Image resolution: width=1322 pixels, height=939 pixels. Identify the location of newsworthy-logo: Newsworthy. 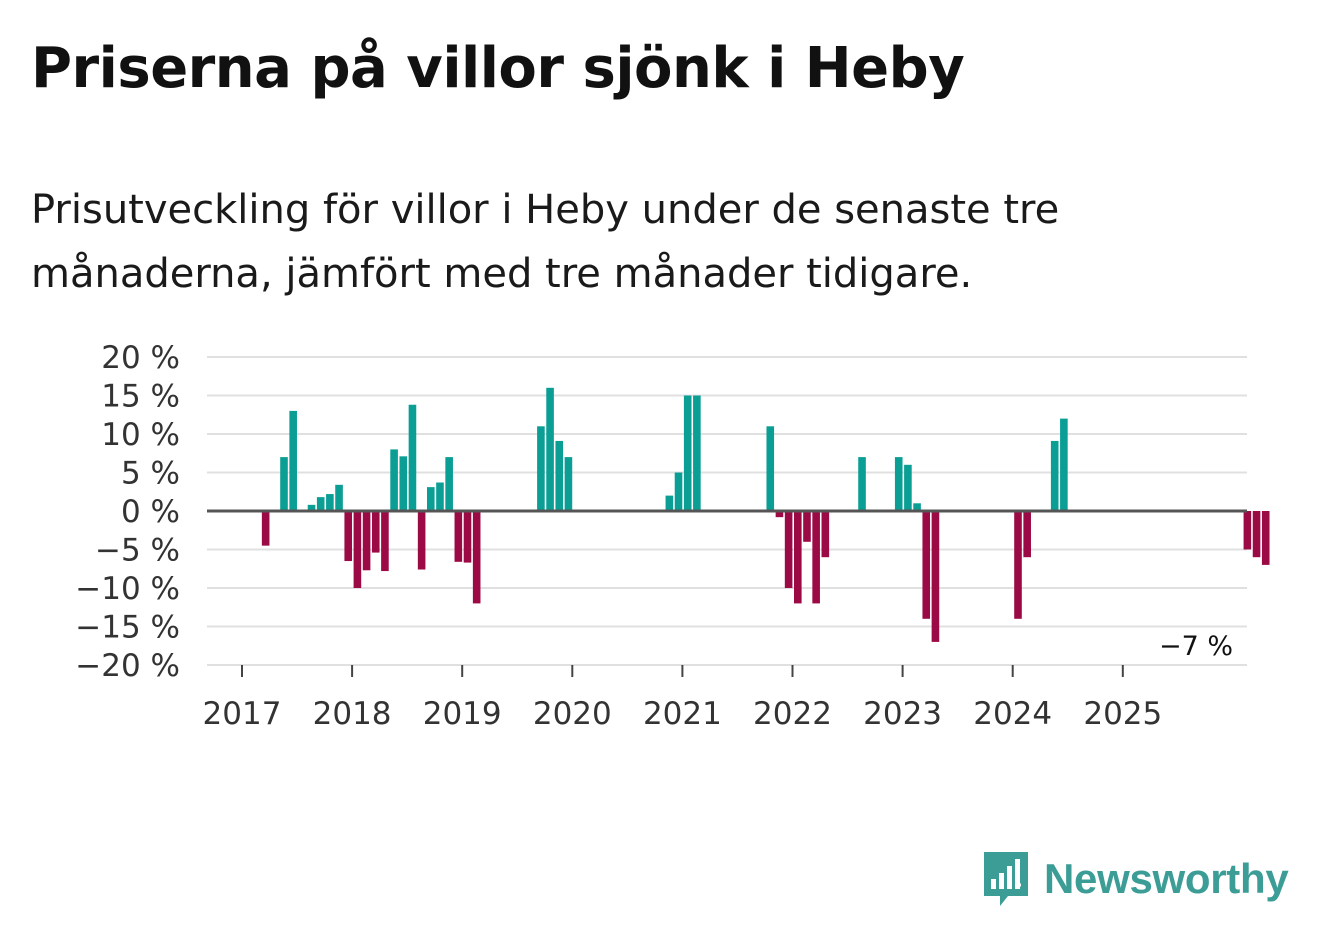
(1134, 879).